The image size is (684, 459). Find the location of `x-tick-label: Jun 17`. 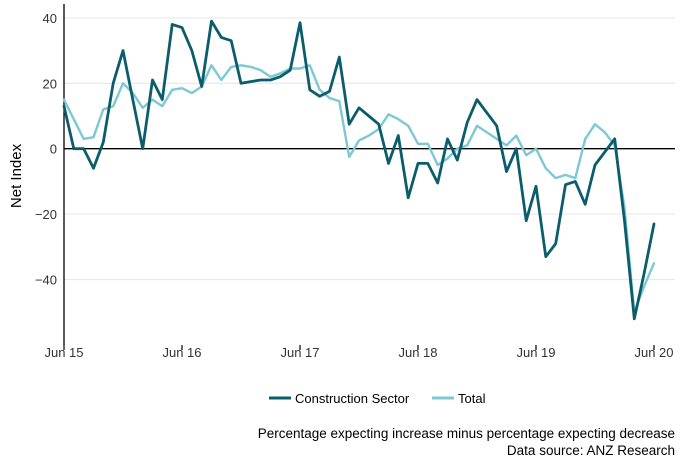

x-tick-label: Jun 17 is located at coordinates (299, 352).